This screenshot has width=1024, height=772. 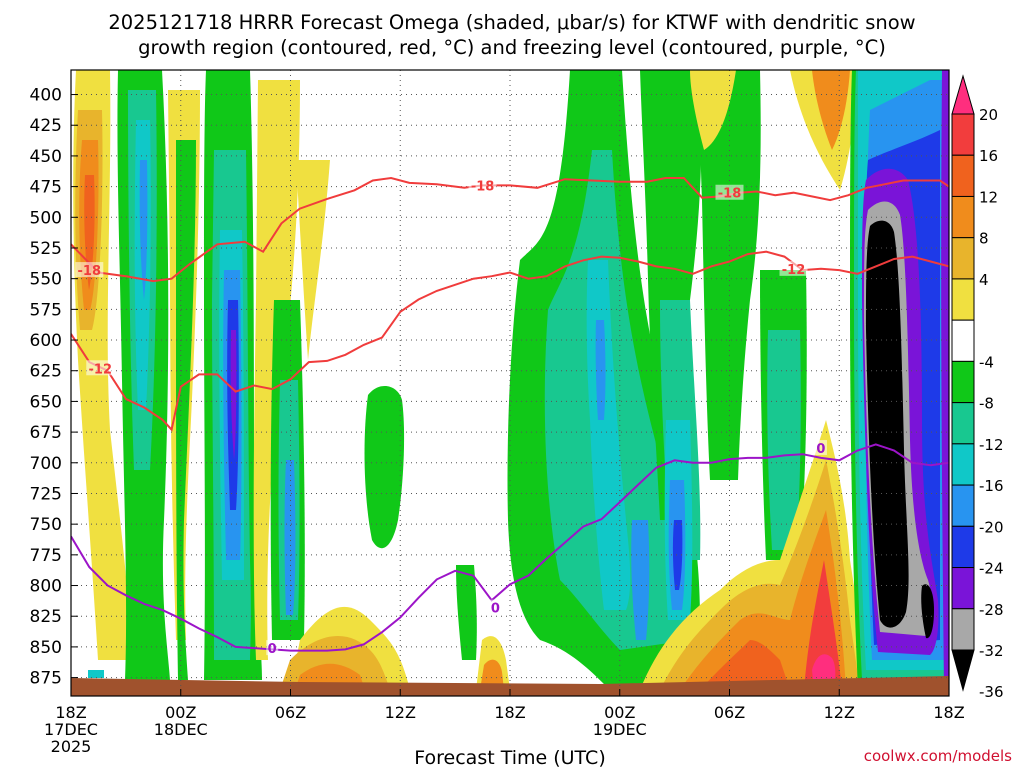 I want to click on shade-black-farright, so click(x=887, y=424).